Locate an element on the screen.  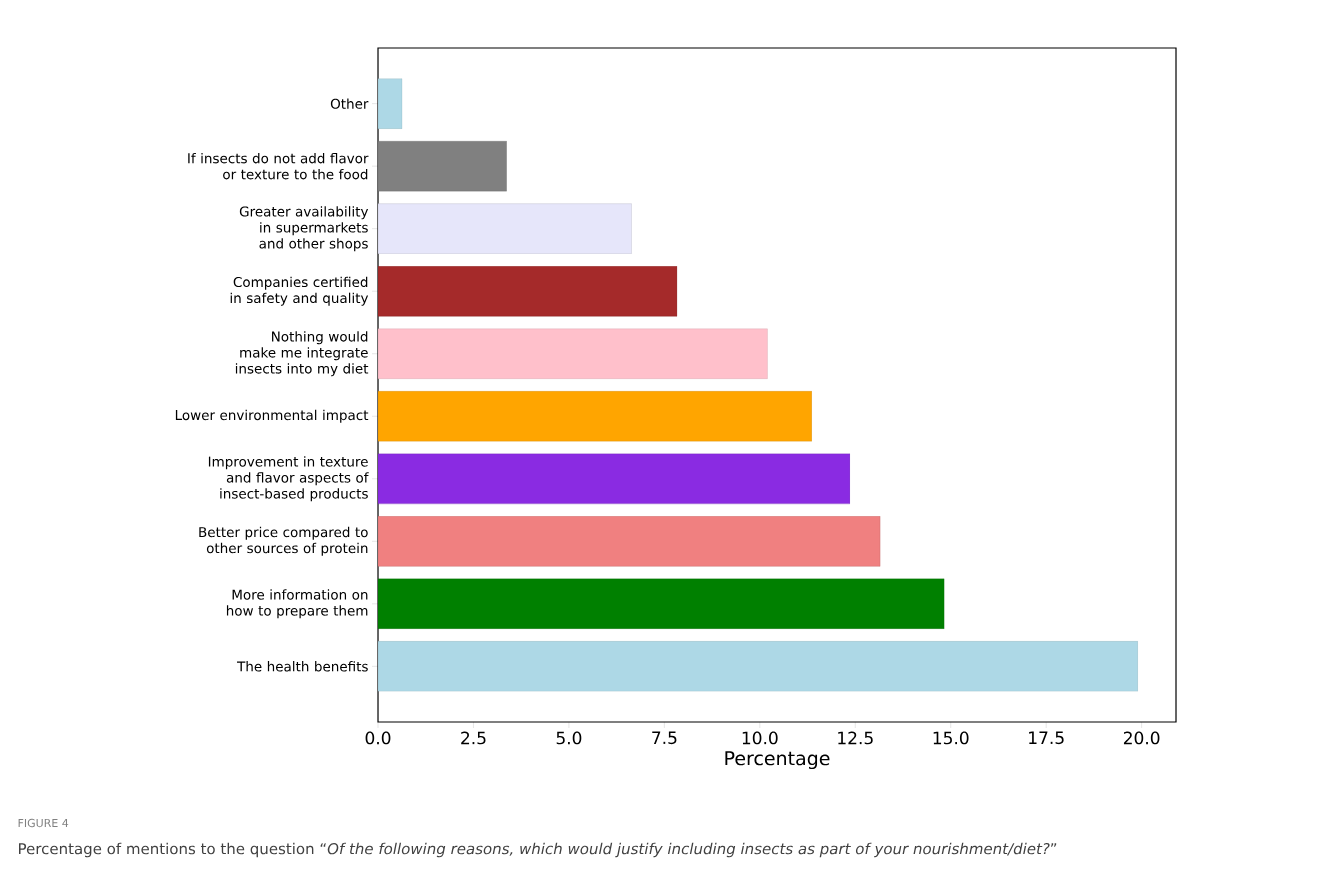
y-tick-label: More information on how to prepare them is located at coordinates (297, 604).